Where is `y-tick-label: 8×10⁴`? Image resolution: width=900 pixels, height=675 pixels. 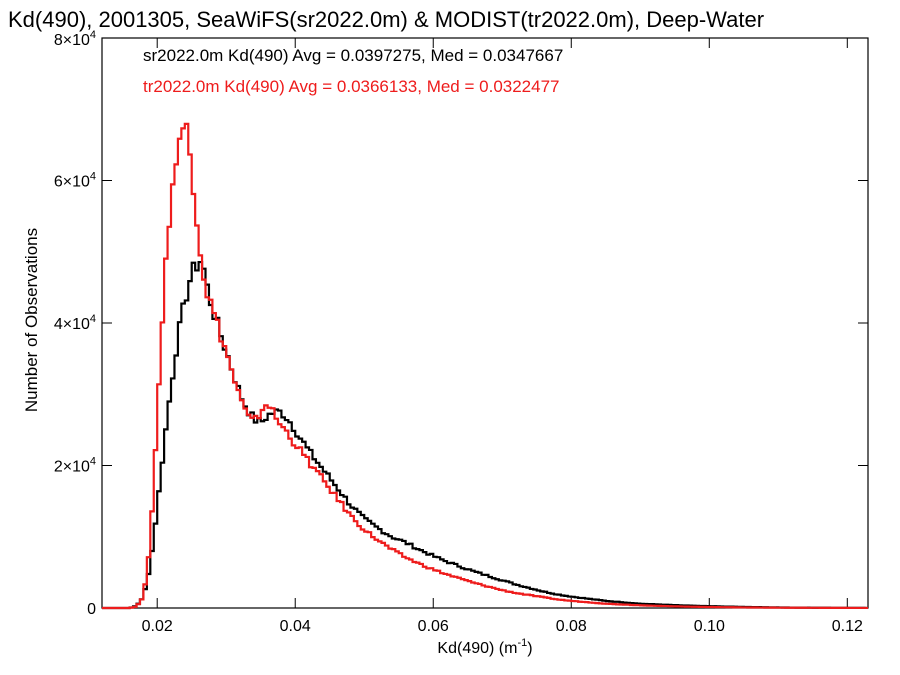 y-tick-label: 8×10⁴ is located at coordinates (75, 39).